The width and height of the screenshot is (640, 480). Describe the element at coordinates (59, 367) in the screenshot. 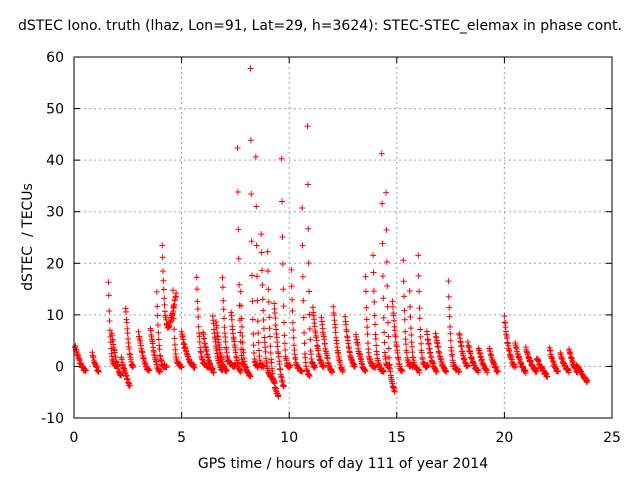

I see `y-tick-label: 0` at that location.